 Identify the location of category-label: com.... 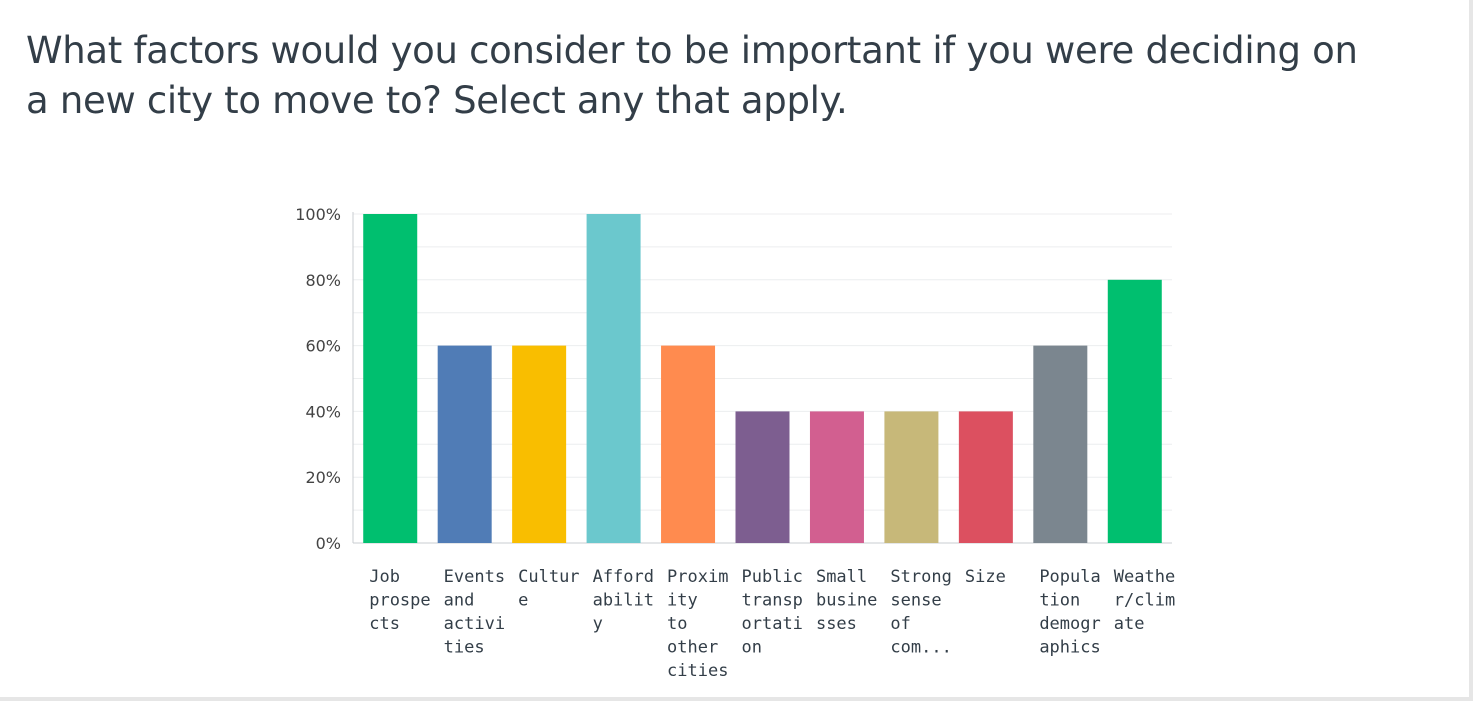
(920, 648).